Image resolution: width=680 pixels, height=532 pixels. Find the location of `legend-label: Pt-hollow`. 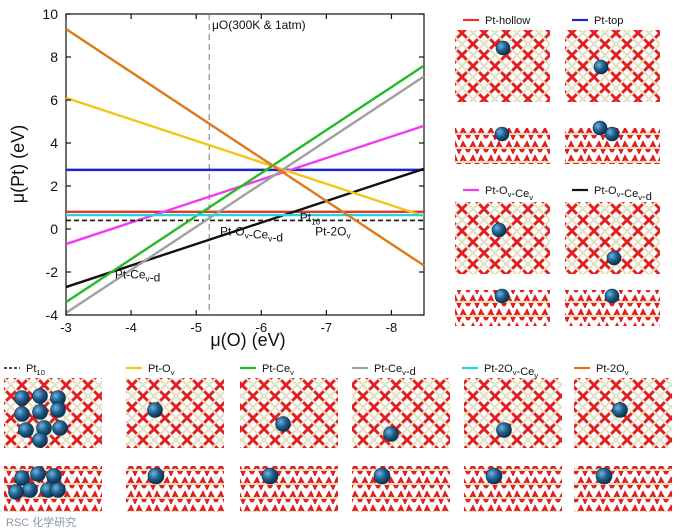

legend-label: Pt-hollow is located at coordinates (507, 21).